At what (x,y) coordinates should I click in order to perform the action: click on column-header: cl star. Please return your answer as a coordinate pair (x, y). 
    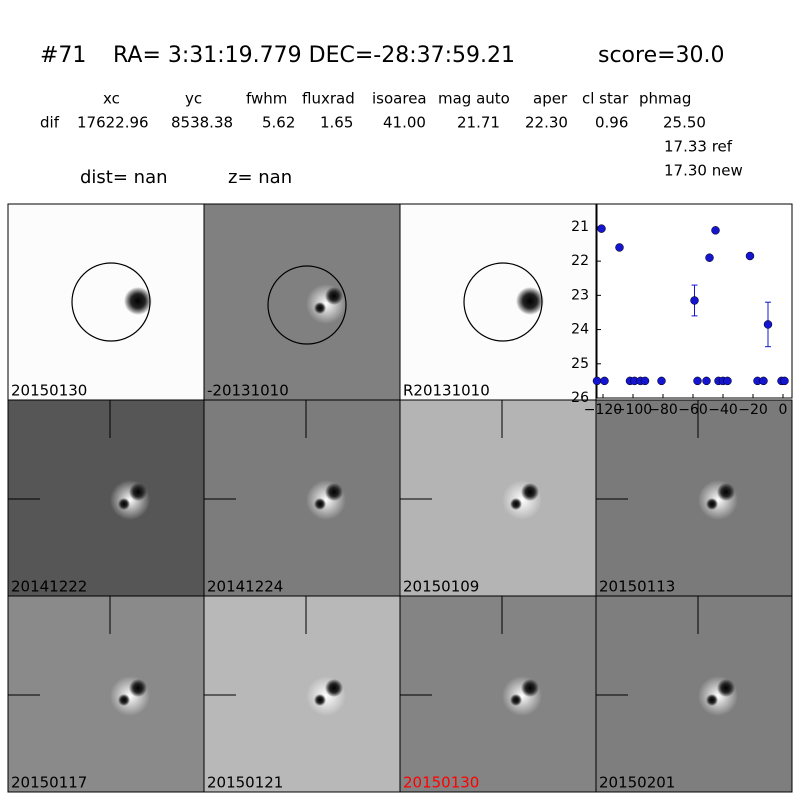
    Looking at the image, I should click on (605, 99).